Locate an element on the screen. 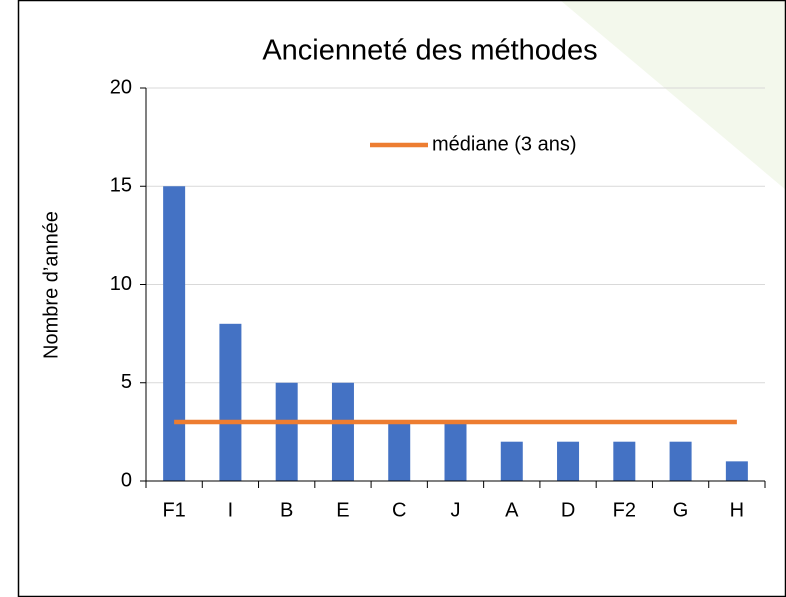 Image resolution: width=786 pixels, height=597 pixels. x-tick-label: B is located at coordinates (286, 510).